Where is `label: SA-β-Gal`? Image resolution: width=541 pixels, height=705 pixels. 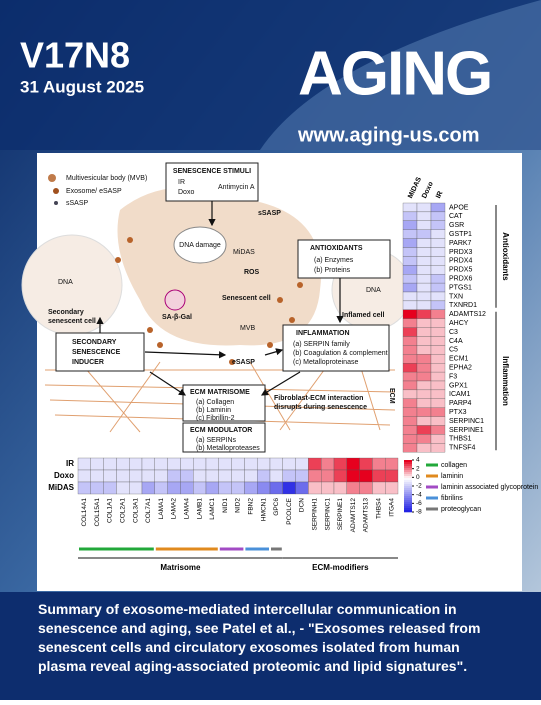 label: SA-β-Gal is located at coordinates (177, 317).